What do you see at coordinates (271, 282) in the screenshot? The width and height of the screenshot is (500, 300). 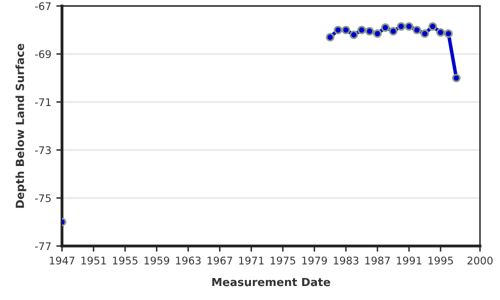 I see `x-axis-title: Measurement Date` at bounding box center [271, 282].